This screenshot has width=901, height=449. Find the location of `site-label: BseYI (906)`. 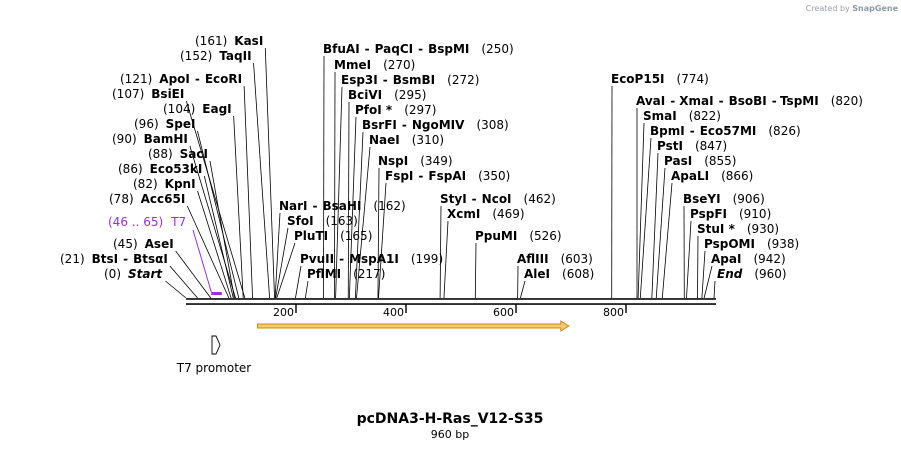

site-label: BseYI (906) is located at coordinates (724, 199).